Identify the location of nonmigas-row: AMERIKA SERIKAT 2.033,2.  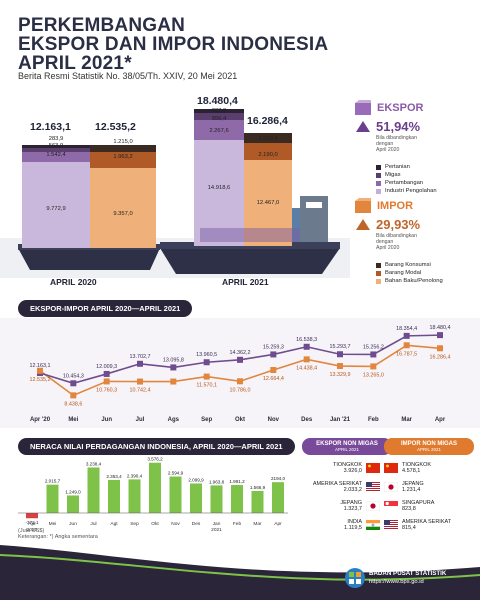
(344, 487).